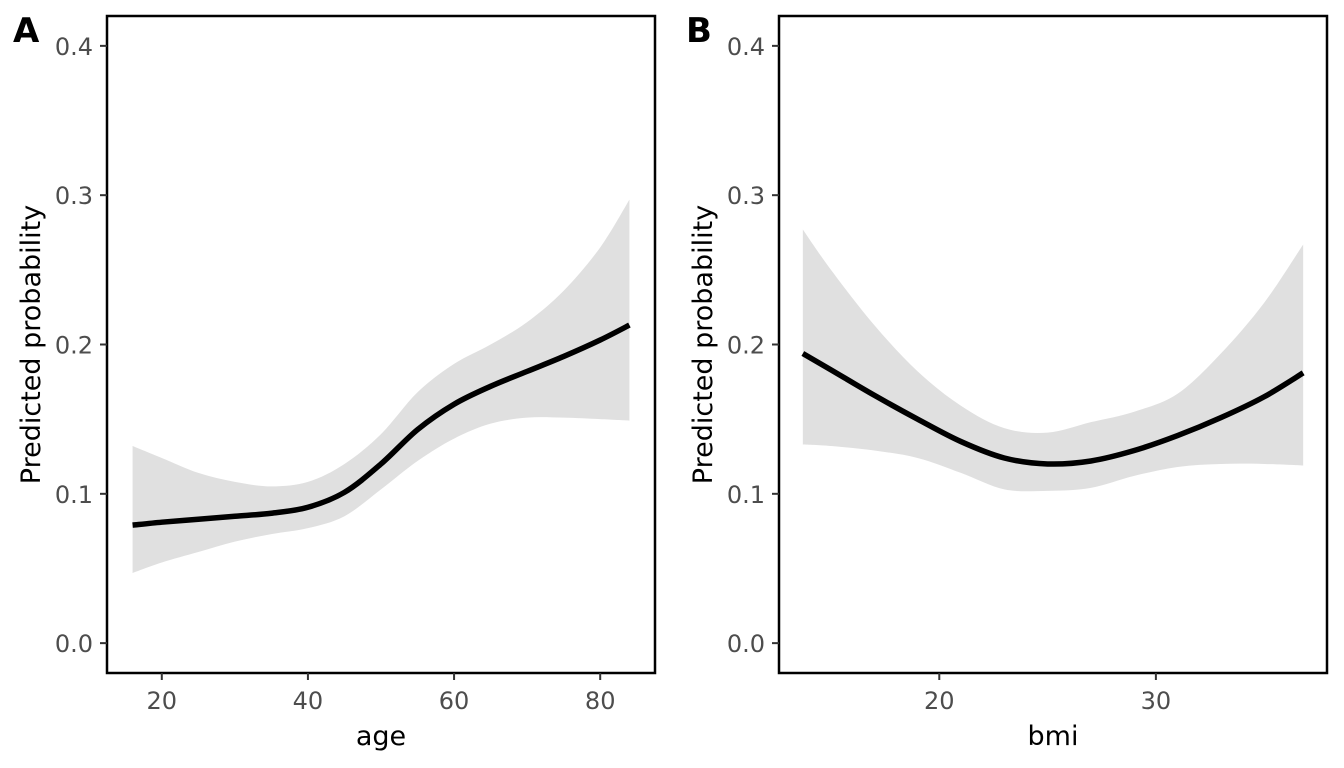 Image resolution: width=1344 pixels, height=768 pixels. What do you see at coordinates (454, 701) in the screenshot?
I see `x-tick-label: 60` at bounding box center [454, 701].